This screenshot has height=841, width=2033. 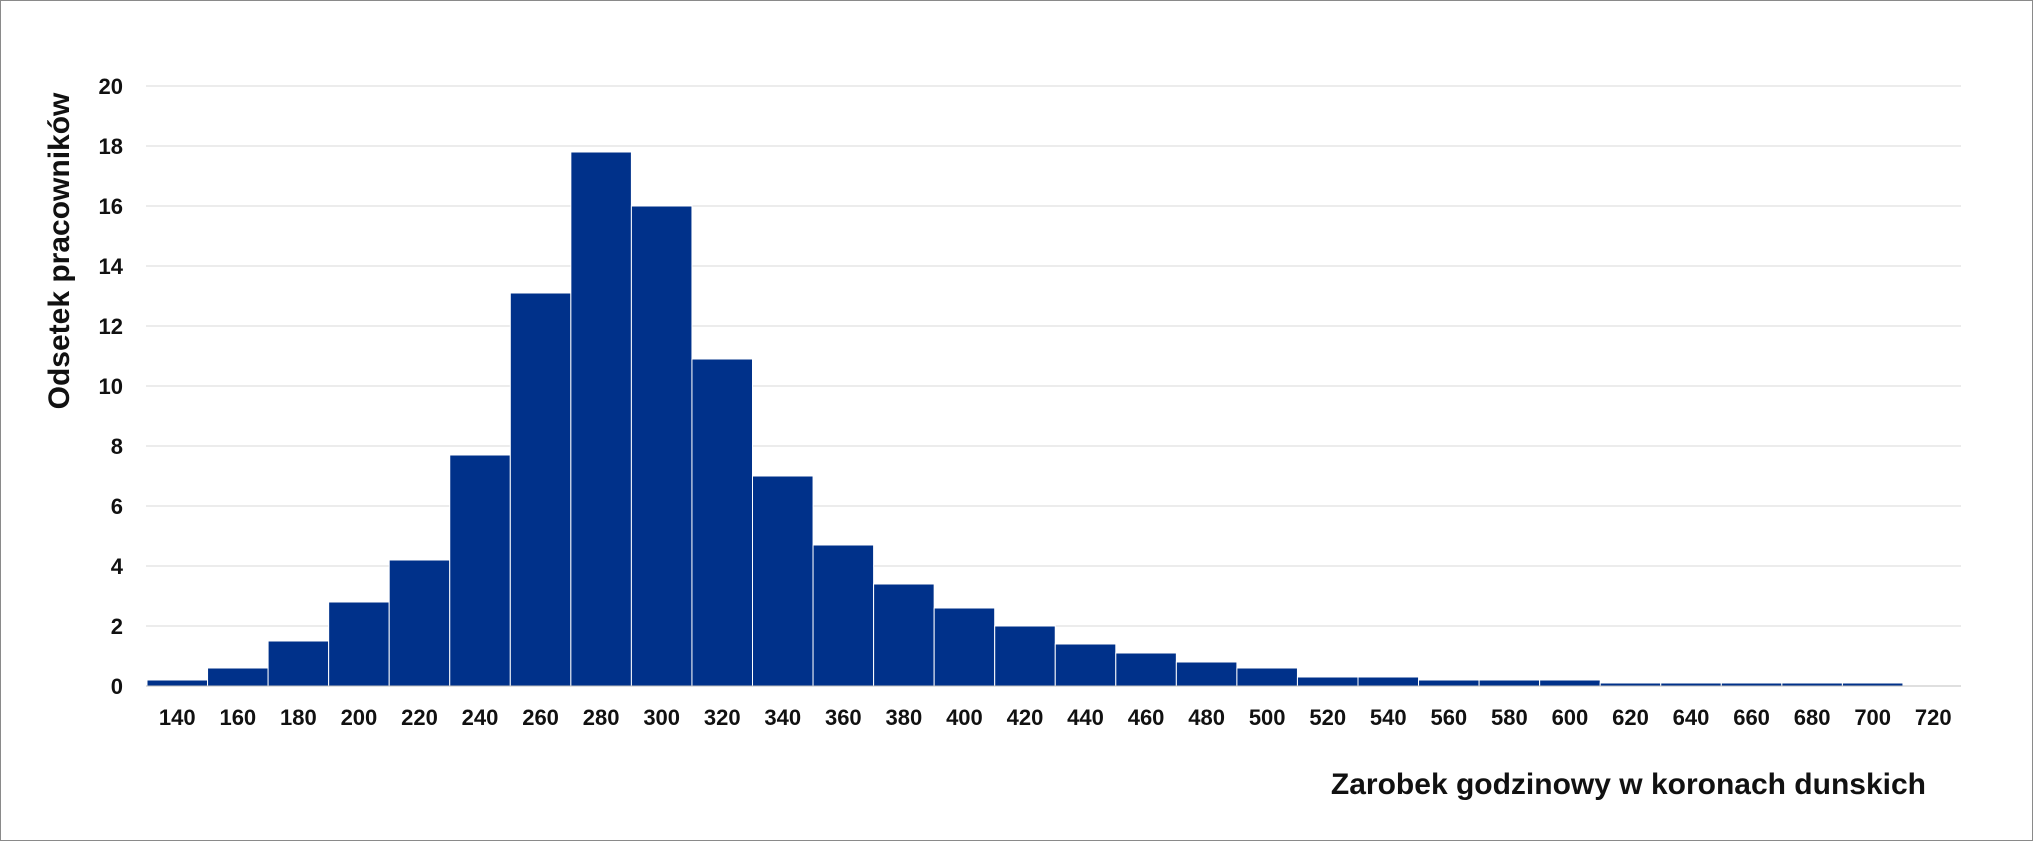 What do you see at coordinates (964, 717) in the screenshot?
I see `x-tick-label: 400` at bounding box center [964, 717].